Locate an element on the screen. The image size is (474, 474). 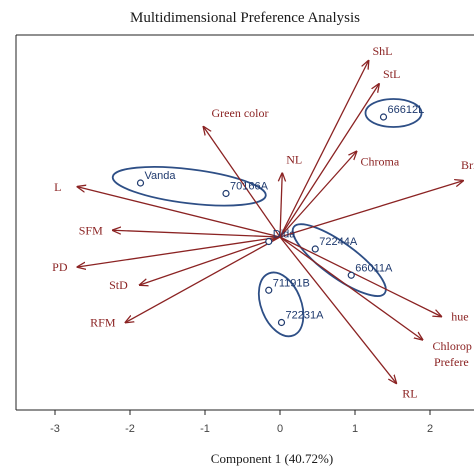
vector-label: RL is located at coordinates (409, 393).